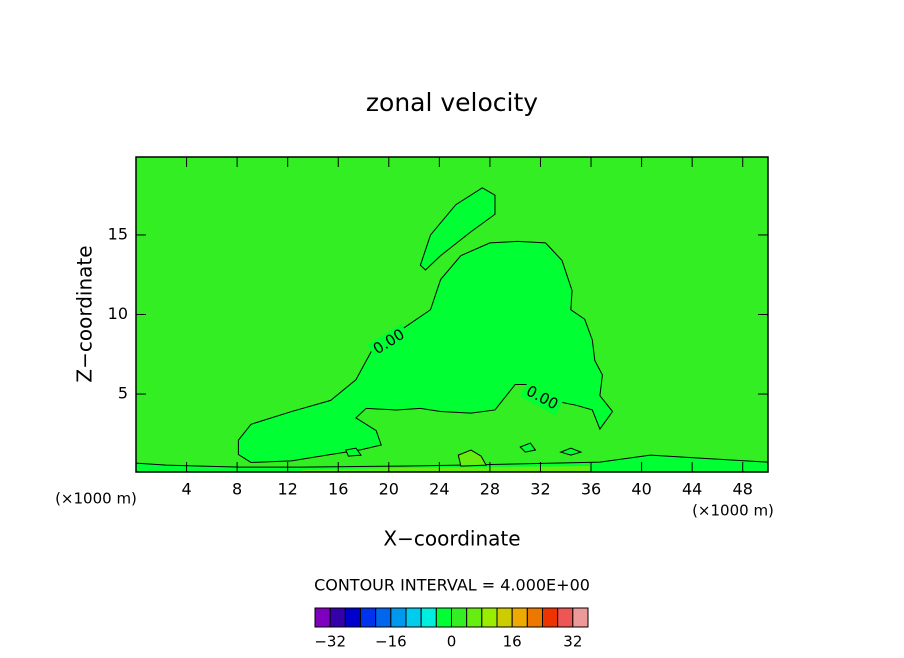 This screenshot has height=658, width=904. What do you see at coordinates (540, 489) in the screenshot?
I see `x-tick-label: 32` at bounding box center [540, 489].